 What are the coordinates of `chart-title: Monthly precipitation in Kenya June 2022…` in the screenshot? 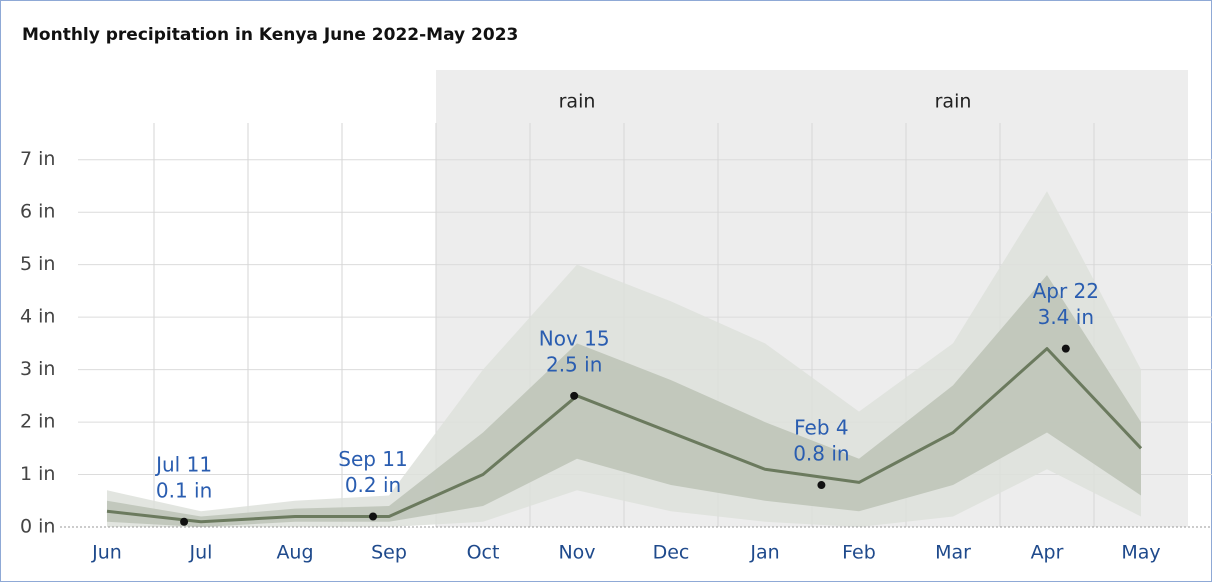 It's located at (270, 35).